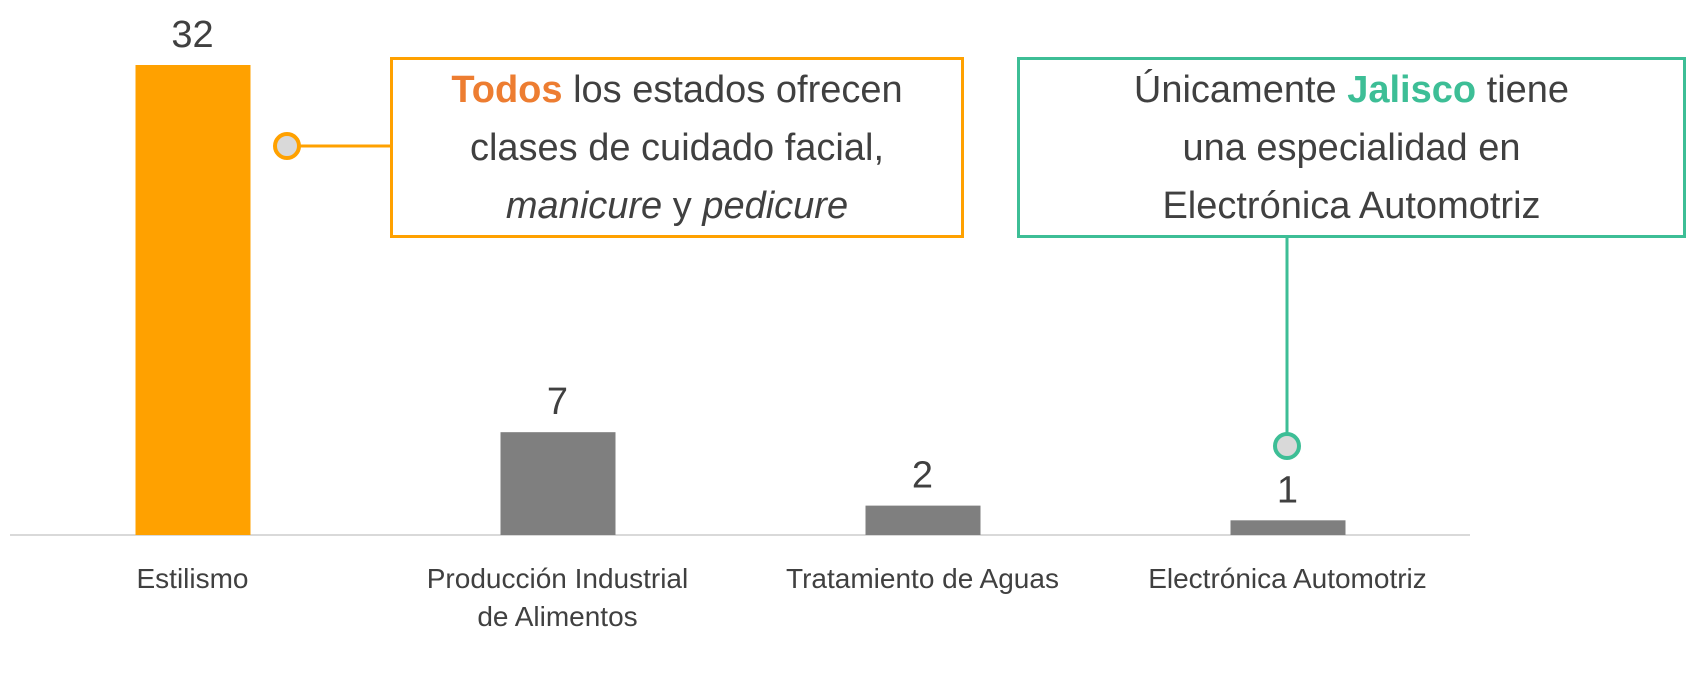 The image size is (1686, 679). What do you see at coordinates (557, 402) in the screenshot?
I see `value-label: 7` at bounding box center [557, 402].